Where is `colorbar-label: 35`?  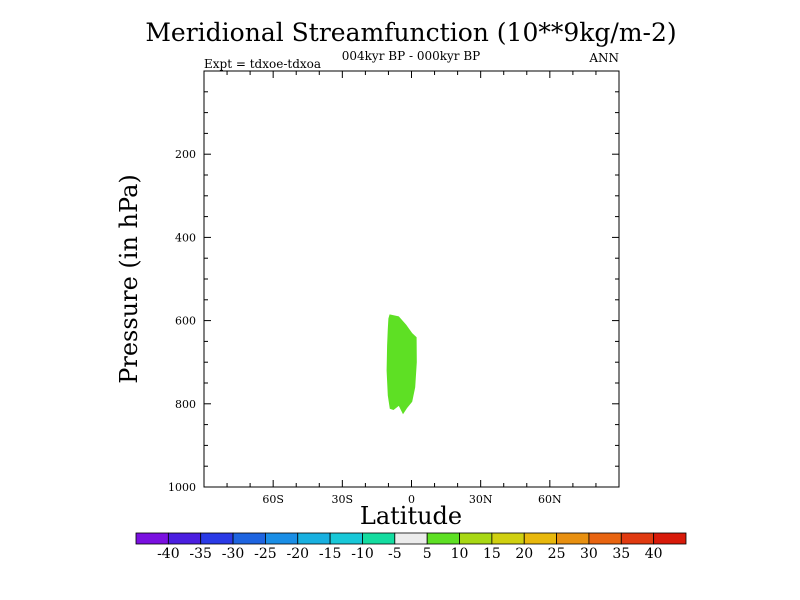 colorbar-label: 35 is located at coordinates (621, 554).